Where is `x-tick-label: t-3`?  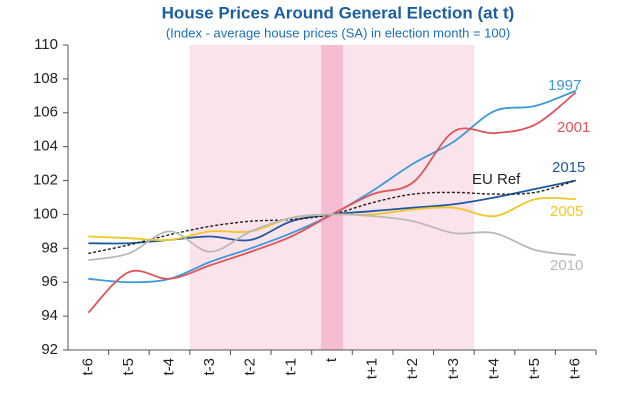
x-tick-label: t-3 is located at coordinates (209, 367).